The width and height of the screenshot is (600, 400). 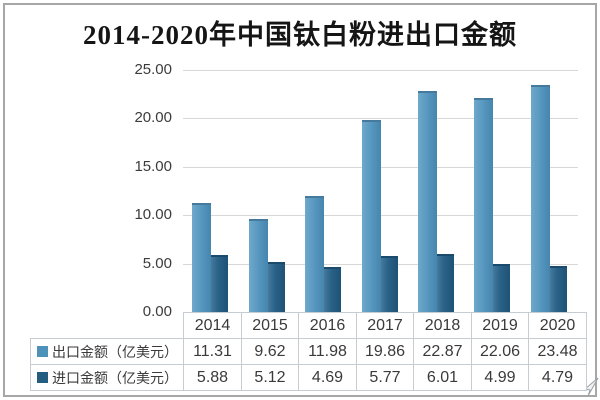 I want to click on y-axis-tick-label: 5.00, so click(x=157, y=263).